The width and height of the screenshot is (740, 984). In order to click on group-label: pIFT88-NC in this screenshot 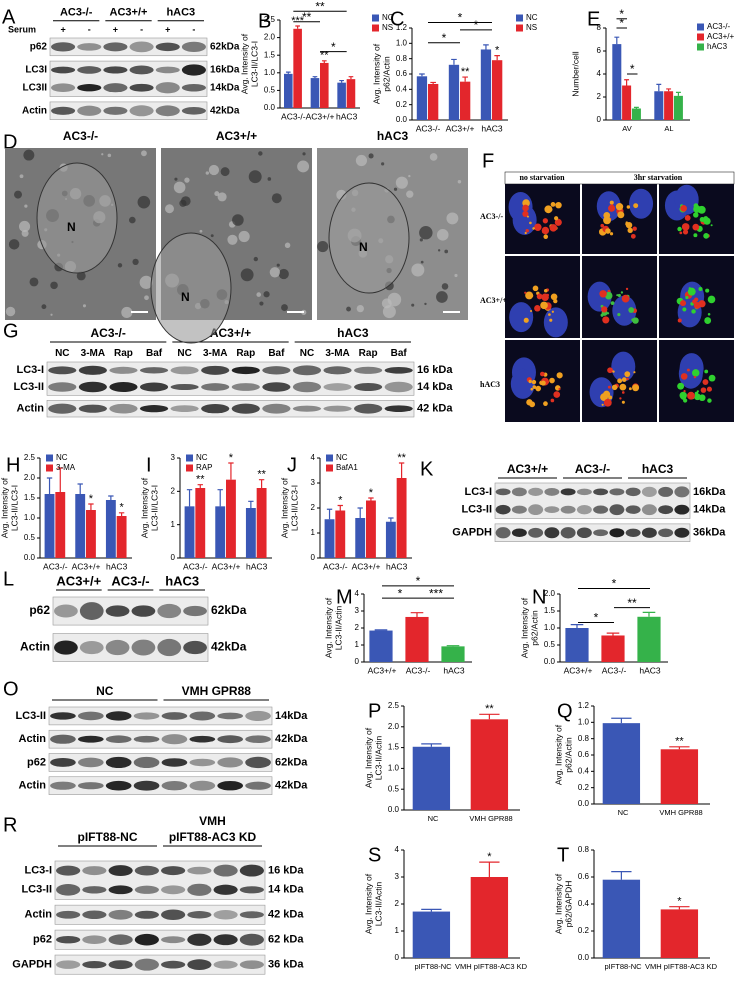, I will do `click(108, 837)`.